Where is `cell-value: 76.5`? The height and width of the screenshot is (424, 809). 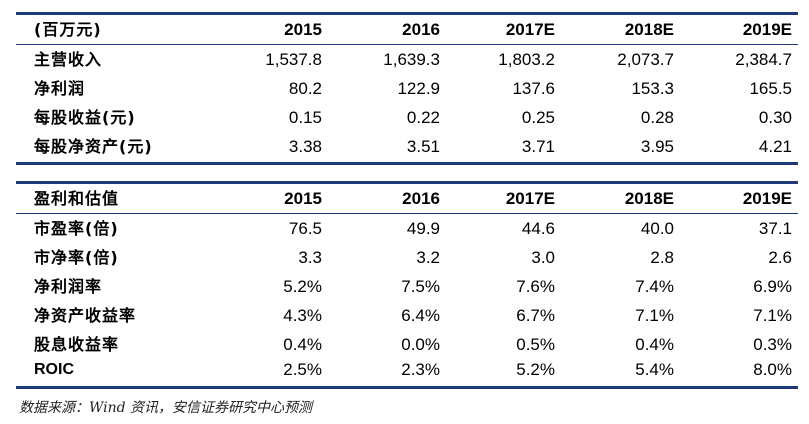
cell-value: 76.5 is located at coordinates (305, 228).